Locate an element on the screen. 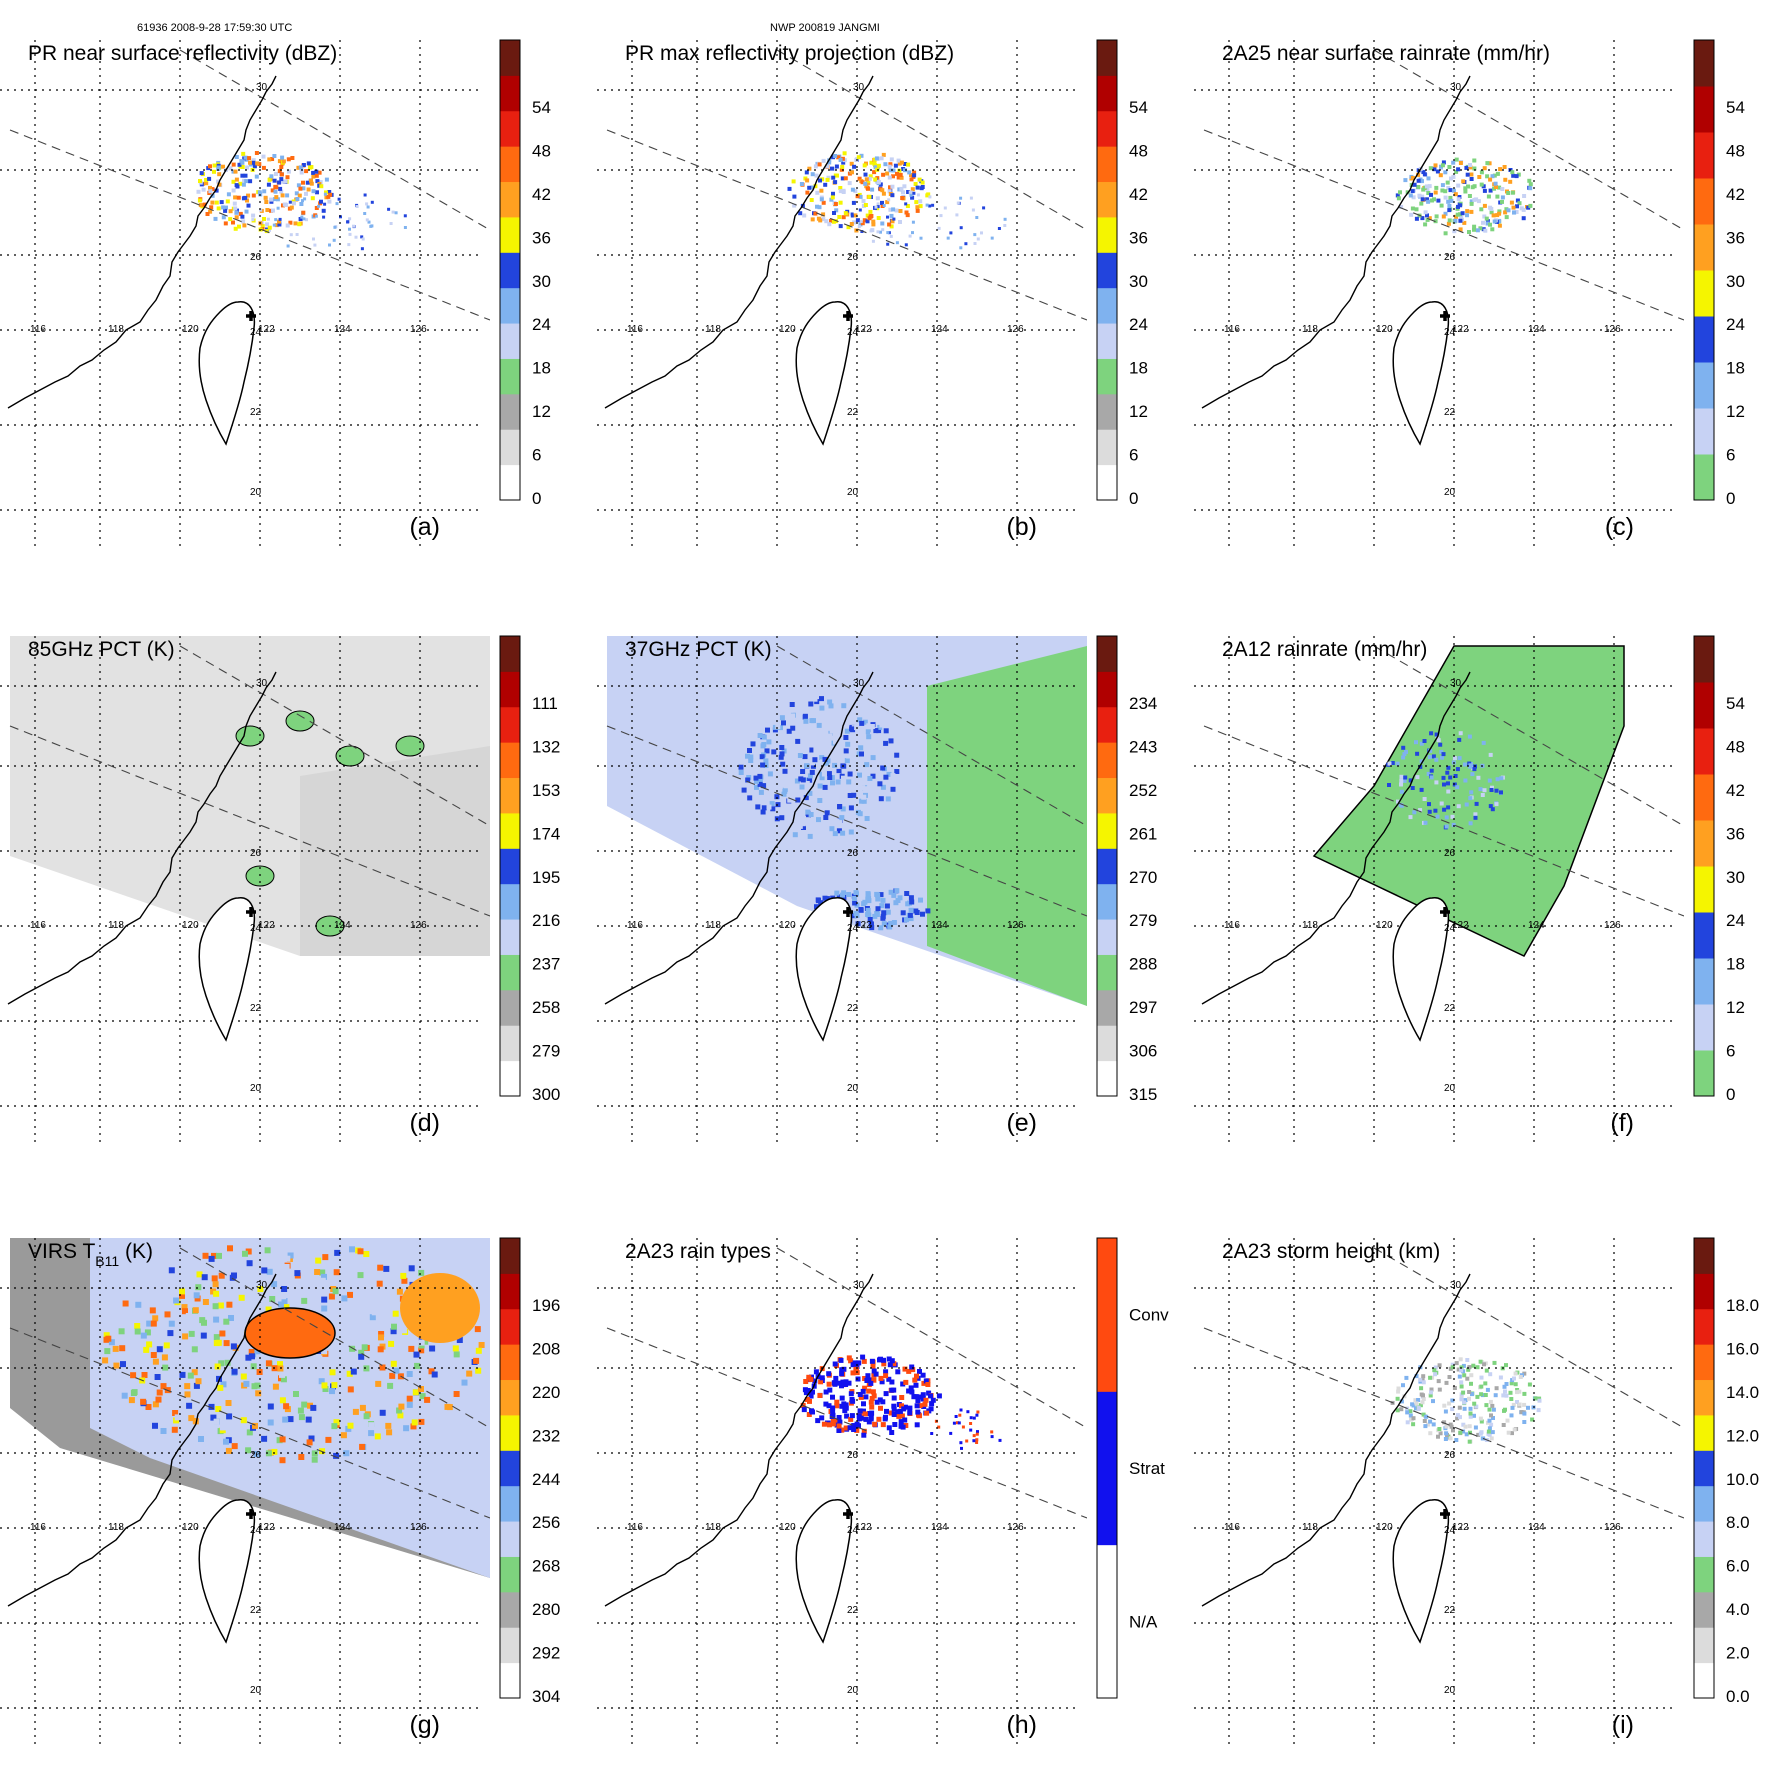 This screenshot has width=1771, height=1771. colorbar-tick-label: 244 is located at coordinates (546, 1479).